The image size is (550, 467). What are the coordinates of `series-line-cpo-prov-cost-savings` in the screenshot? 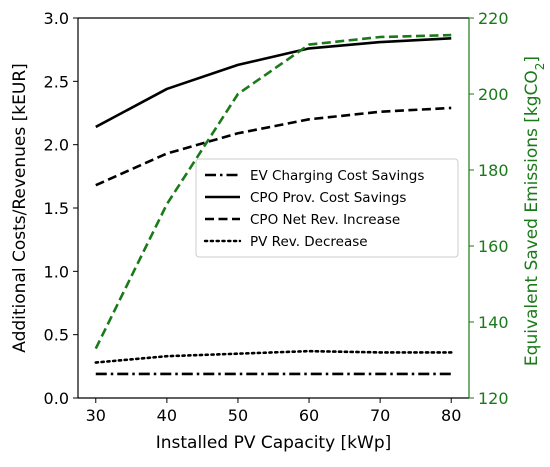 It's located at (273, 82).